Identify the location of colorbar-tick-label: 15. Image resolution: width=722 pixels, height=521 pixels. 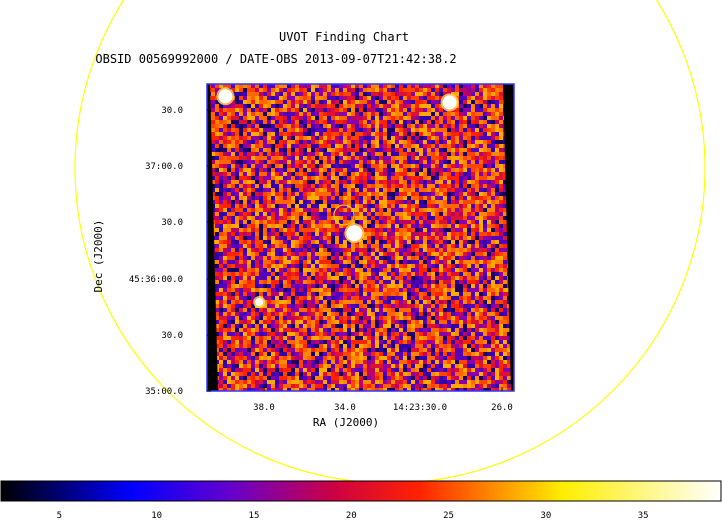
(254, 516).